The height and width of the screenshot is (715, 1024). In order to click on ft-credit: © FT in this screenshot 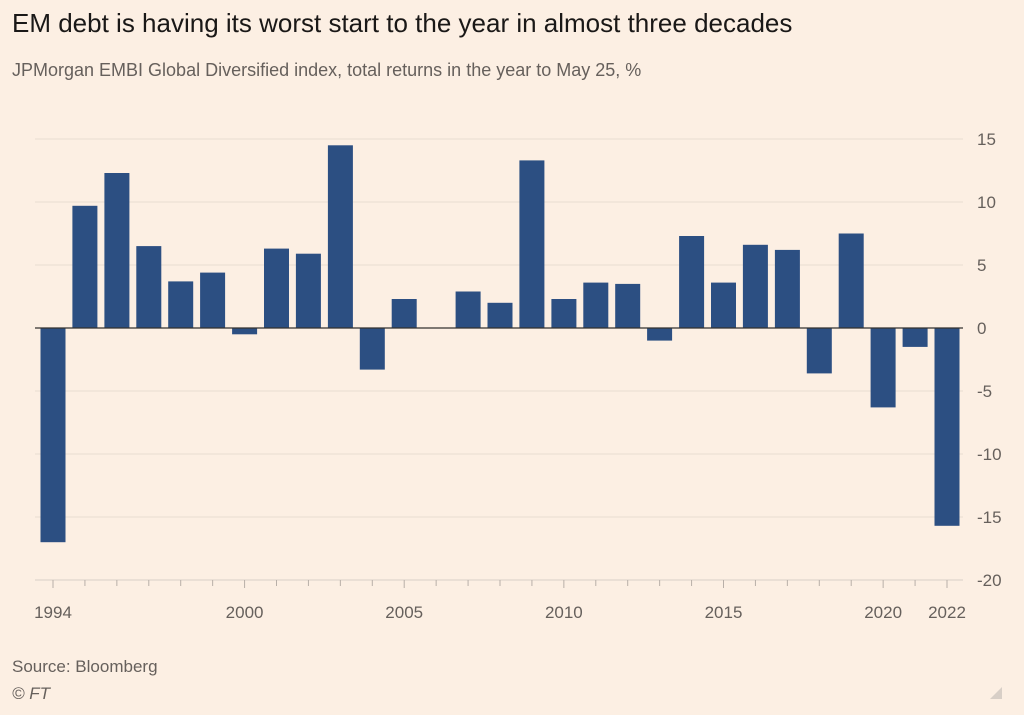, I will do `click(31, 693)`.